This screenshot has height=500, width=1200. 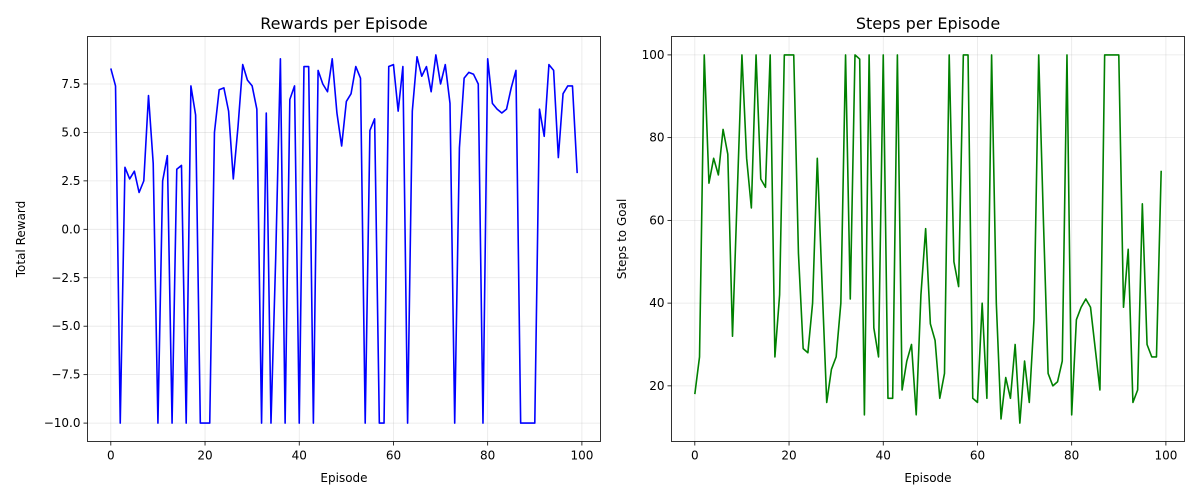 What do you see at coordinates (977, 456) in the screenshot?
I see `steps-x-tick-label: 60` at bounding box center [977, 456].